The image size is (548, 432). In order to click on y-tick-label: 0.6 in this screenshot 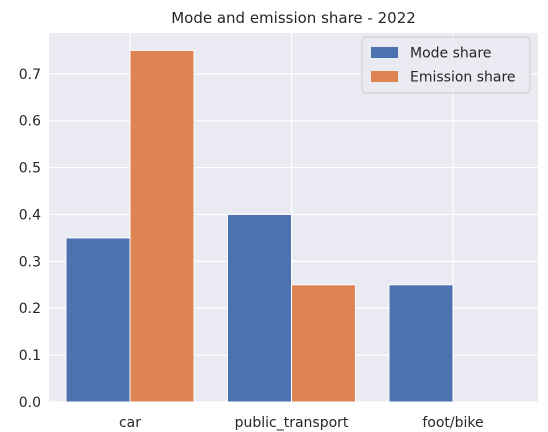, I will do `click(30, 122)`.